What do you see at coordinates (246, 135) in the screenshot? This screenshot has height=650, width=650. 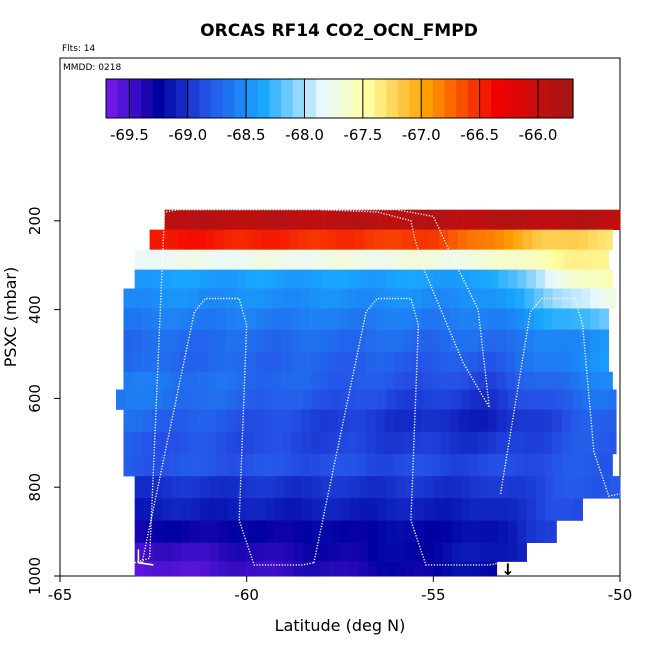 I see `colorbar-tick-label: -68.5` at bounding box center [246, 135].